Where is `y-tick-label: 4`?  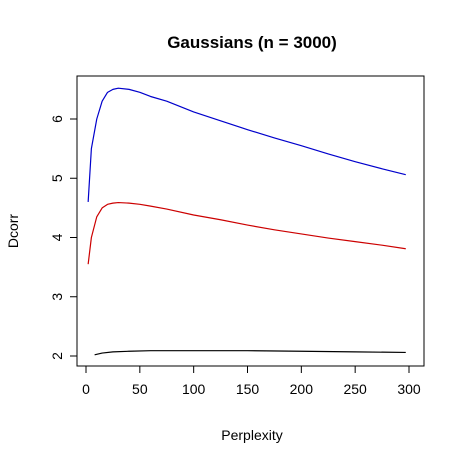 y-tick-label: 4 is located at coordinates (57, 237).